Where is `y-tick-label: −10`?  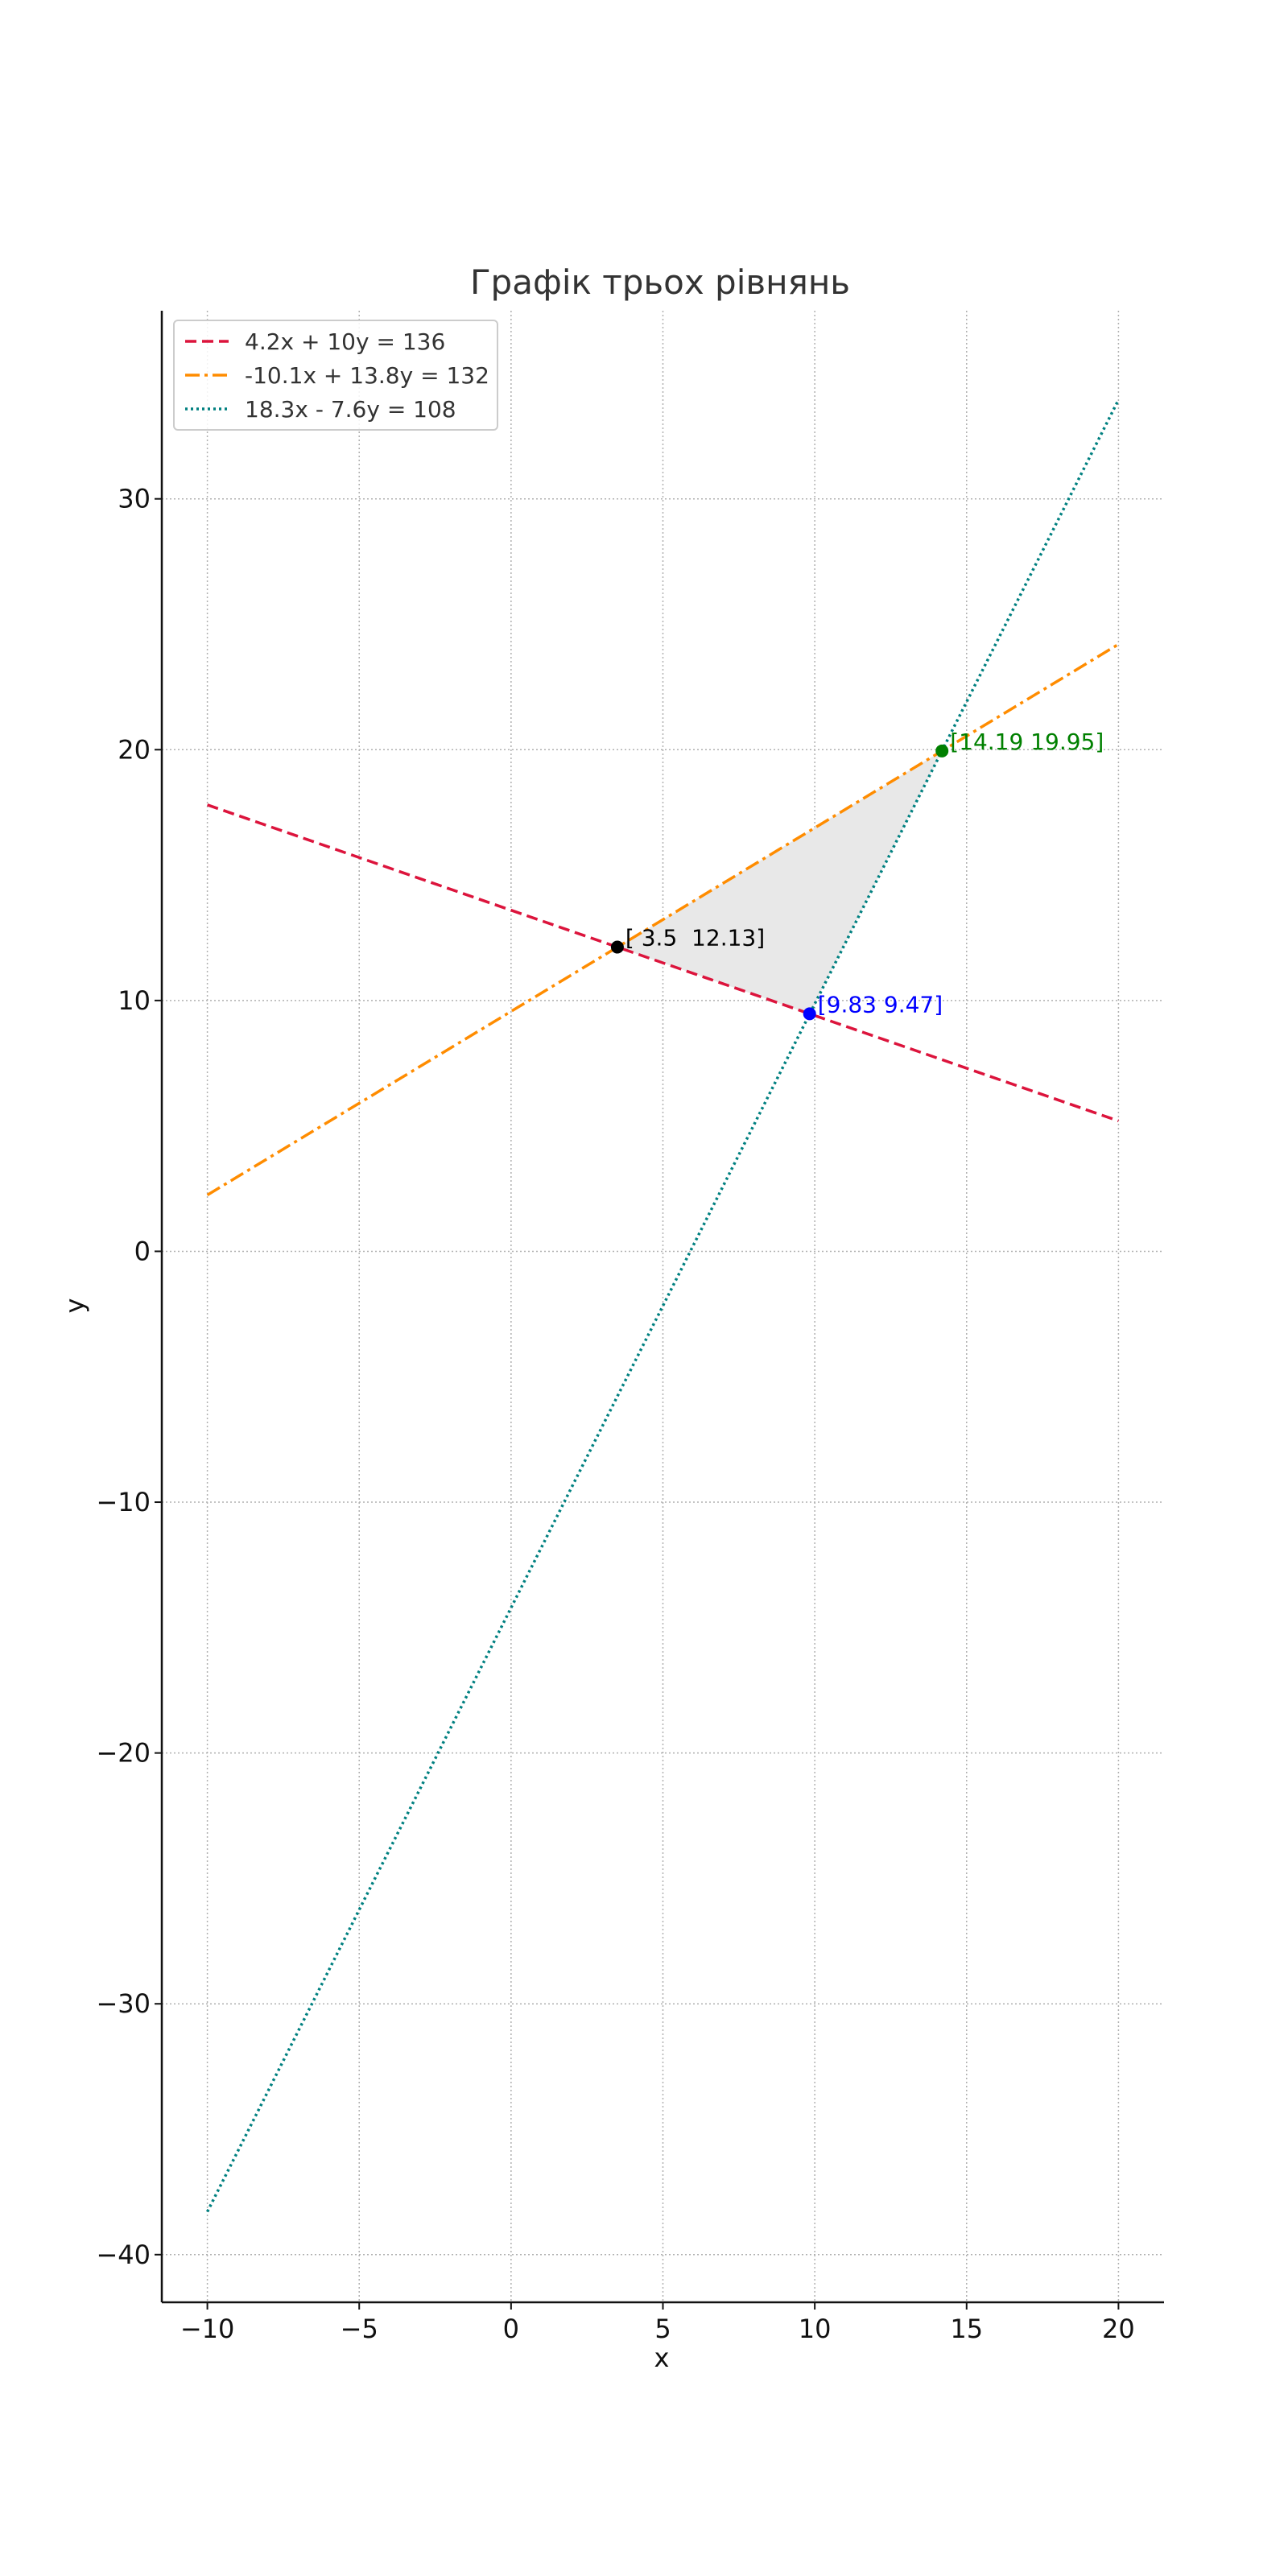
y-tick-label: −10 is located at coordinates (123, 1502).